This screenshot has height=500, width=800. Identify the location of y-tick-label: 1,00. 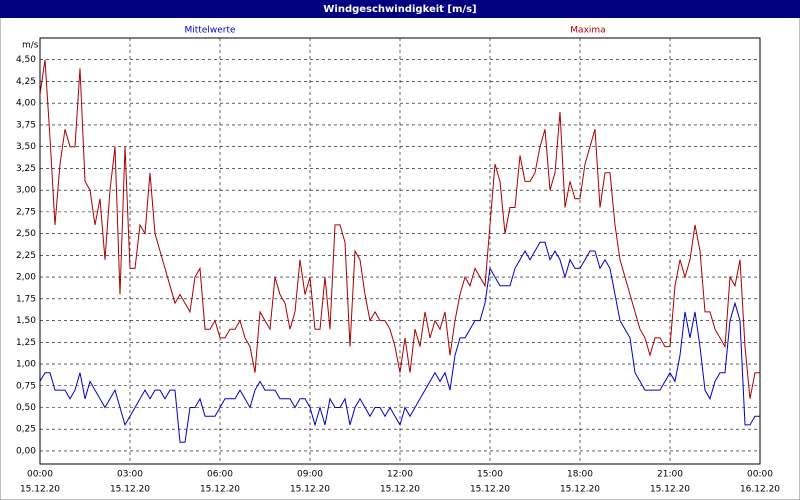
(26, 365).